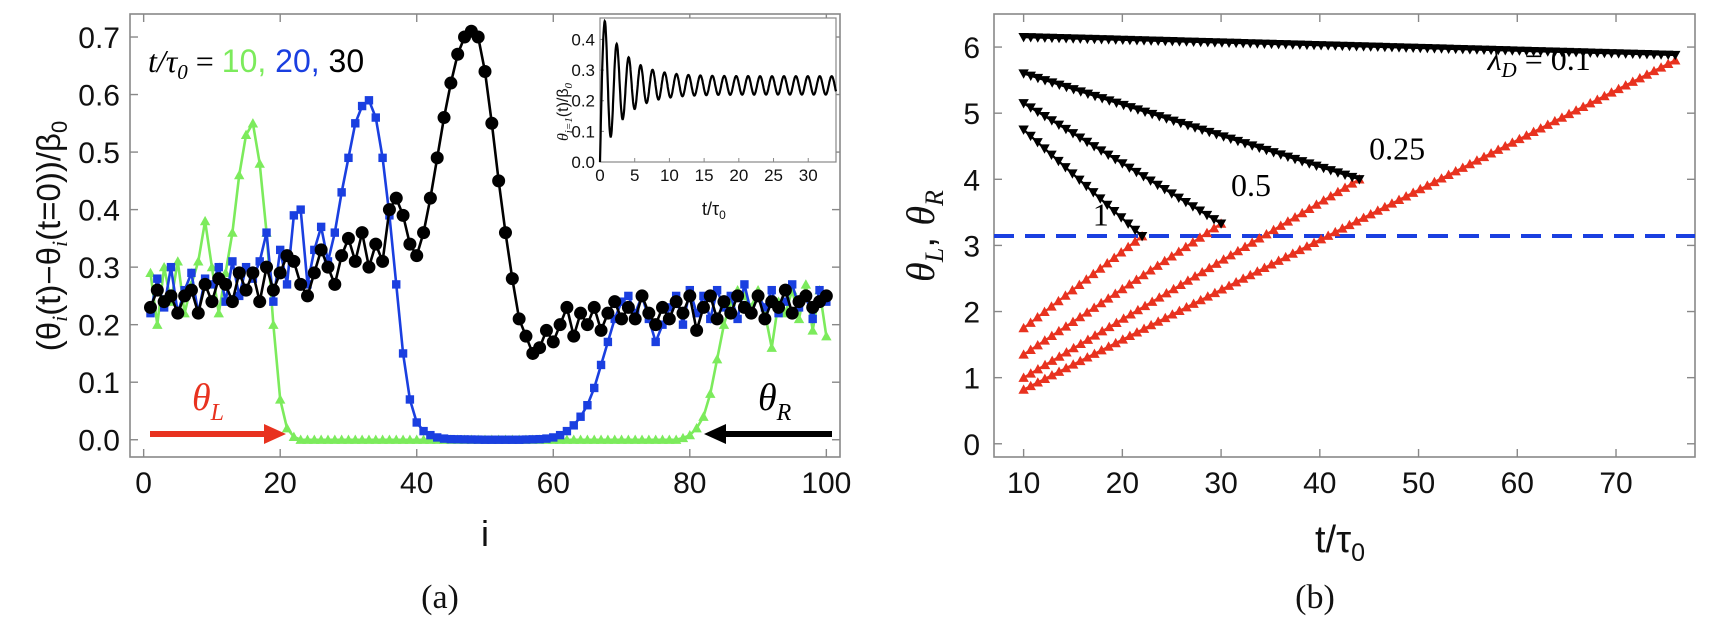 This screenshot has height=626, width=1718. Describe the element at coordinates (768, 434) in the screenshot. I see `theta-r-arrow` at that location.